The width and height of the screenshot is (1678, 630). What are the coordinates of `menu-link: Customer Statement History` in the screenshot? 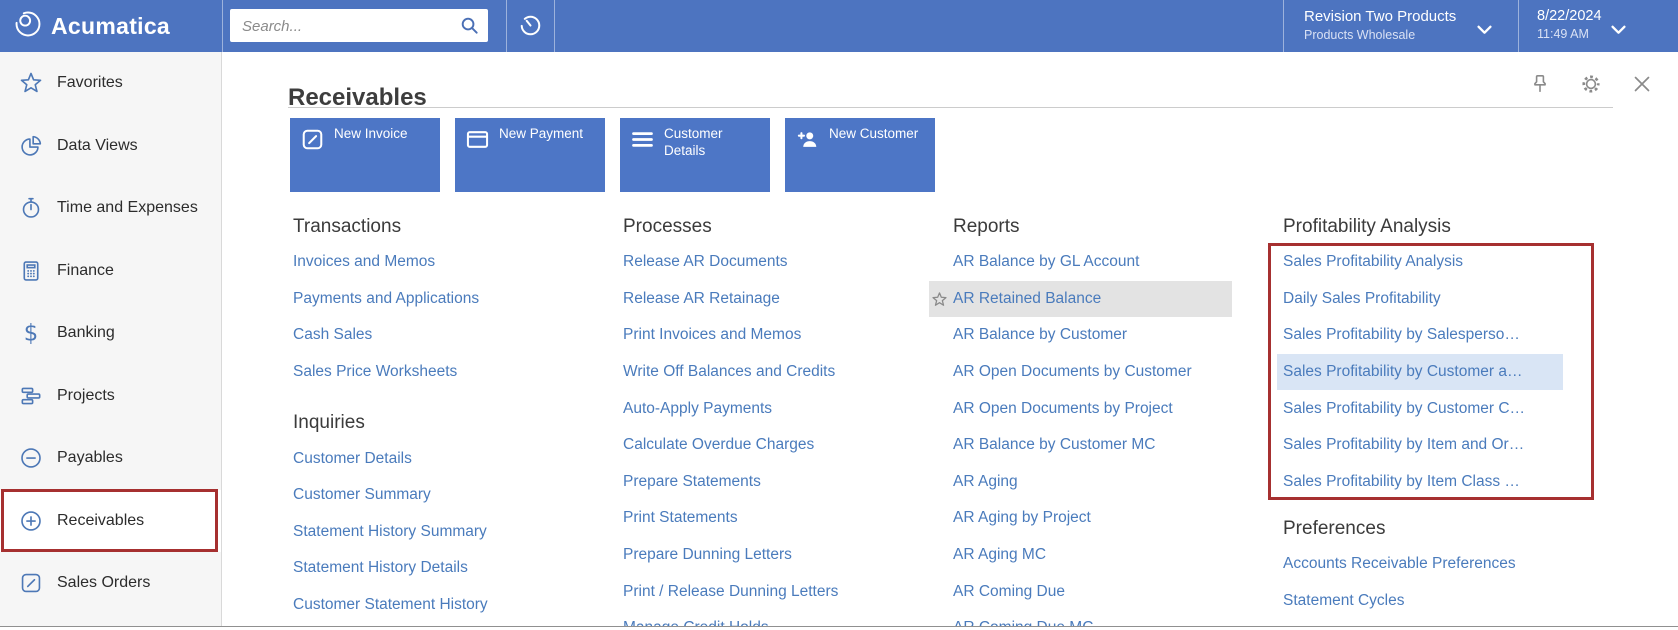 It's located at (390, 605).